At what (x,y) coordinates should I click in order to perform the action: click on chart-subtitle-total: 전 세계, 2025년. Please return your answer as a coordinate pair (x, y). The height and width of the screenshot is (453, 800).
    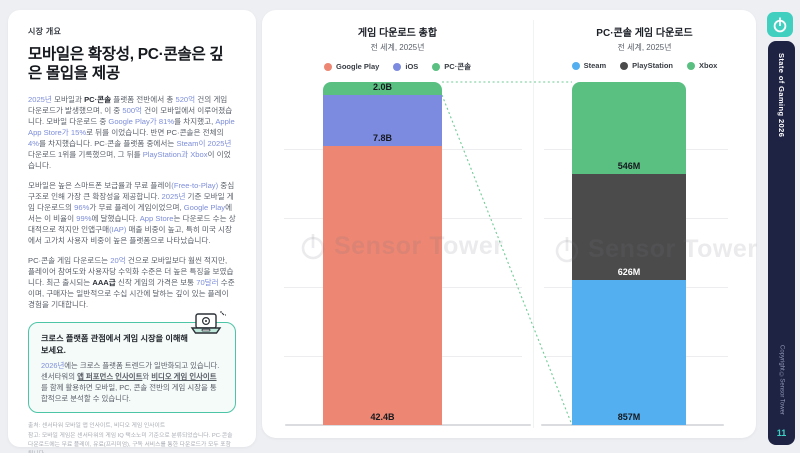
    Looking at the image, I should click on (397, 47).